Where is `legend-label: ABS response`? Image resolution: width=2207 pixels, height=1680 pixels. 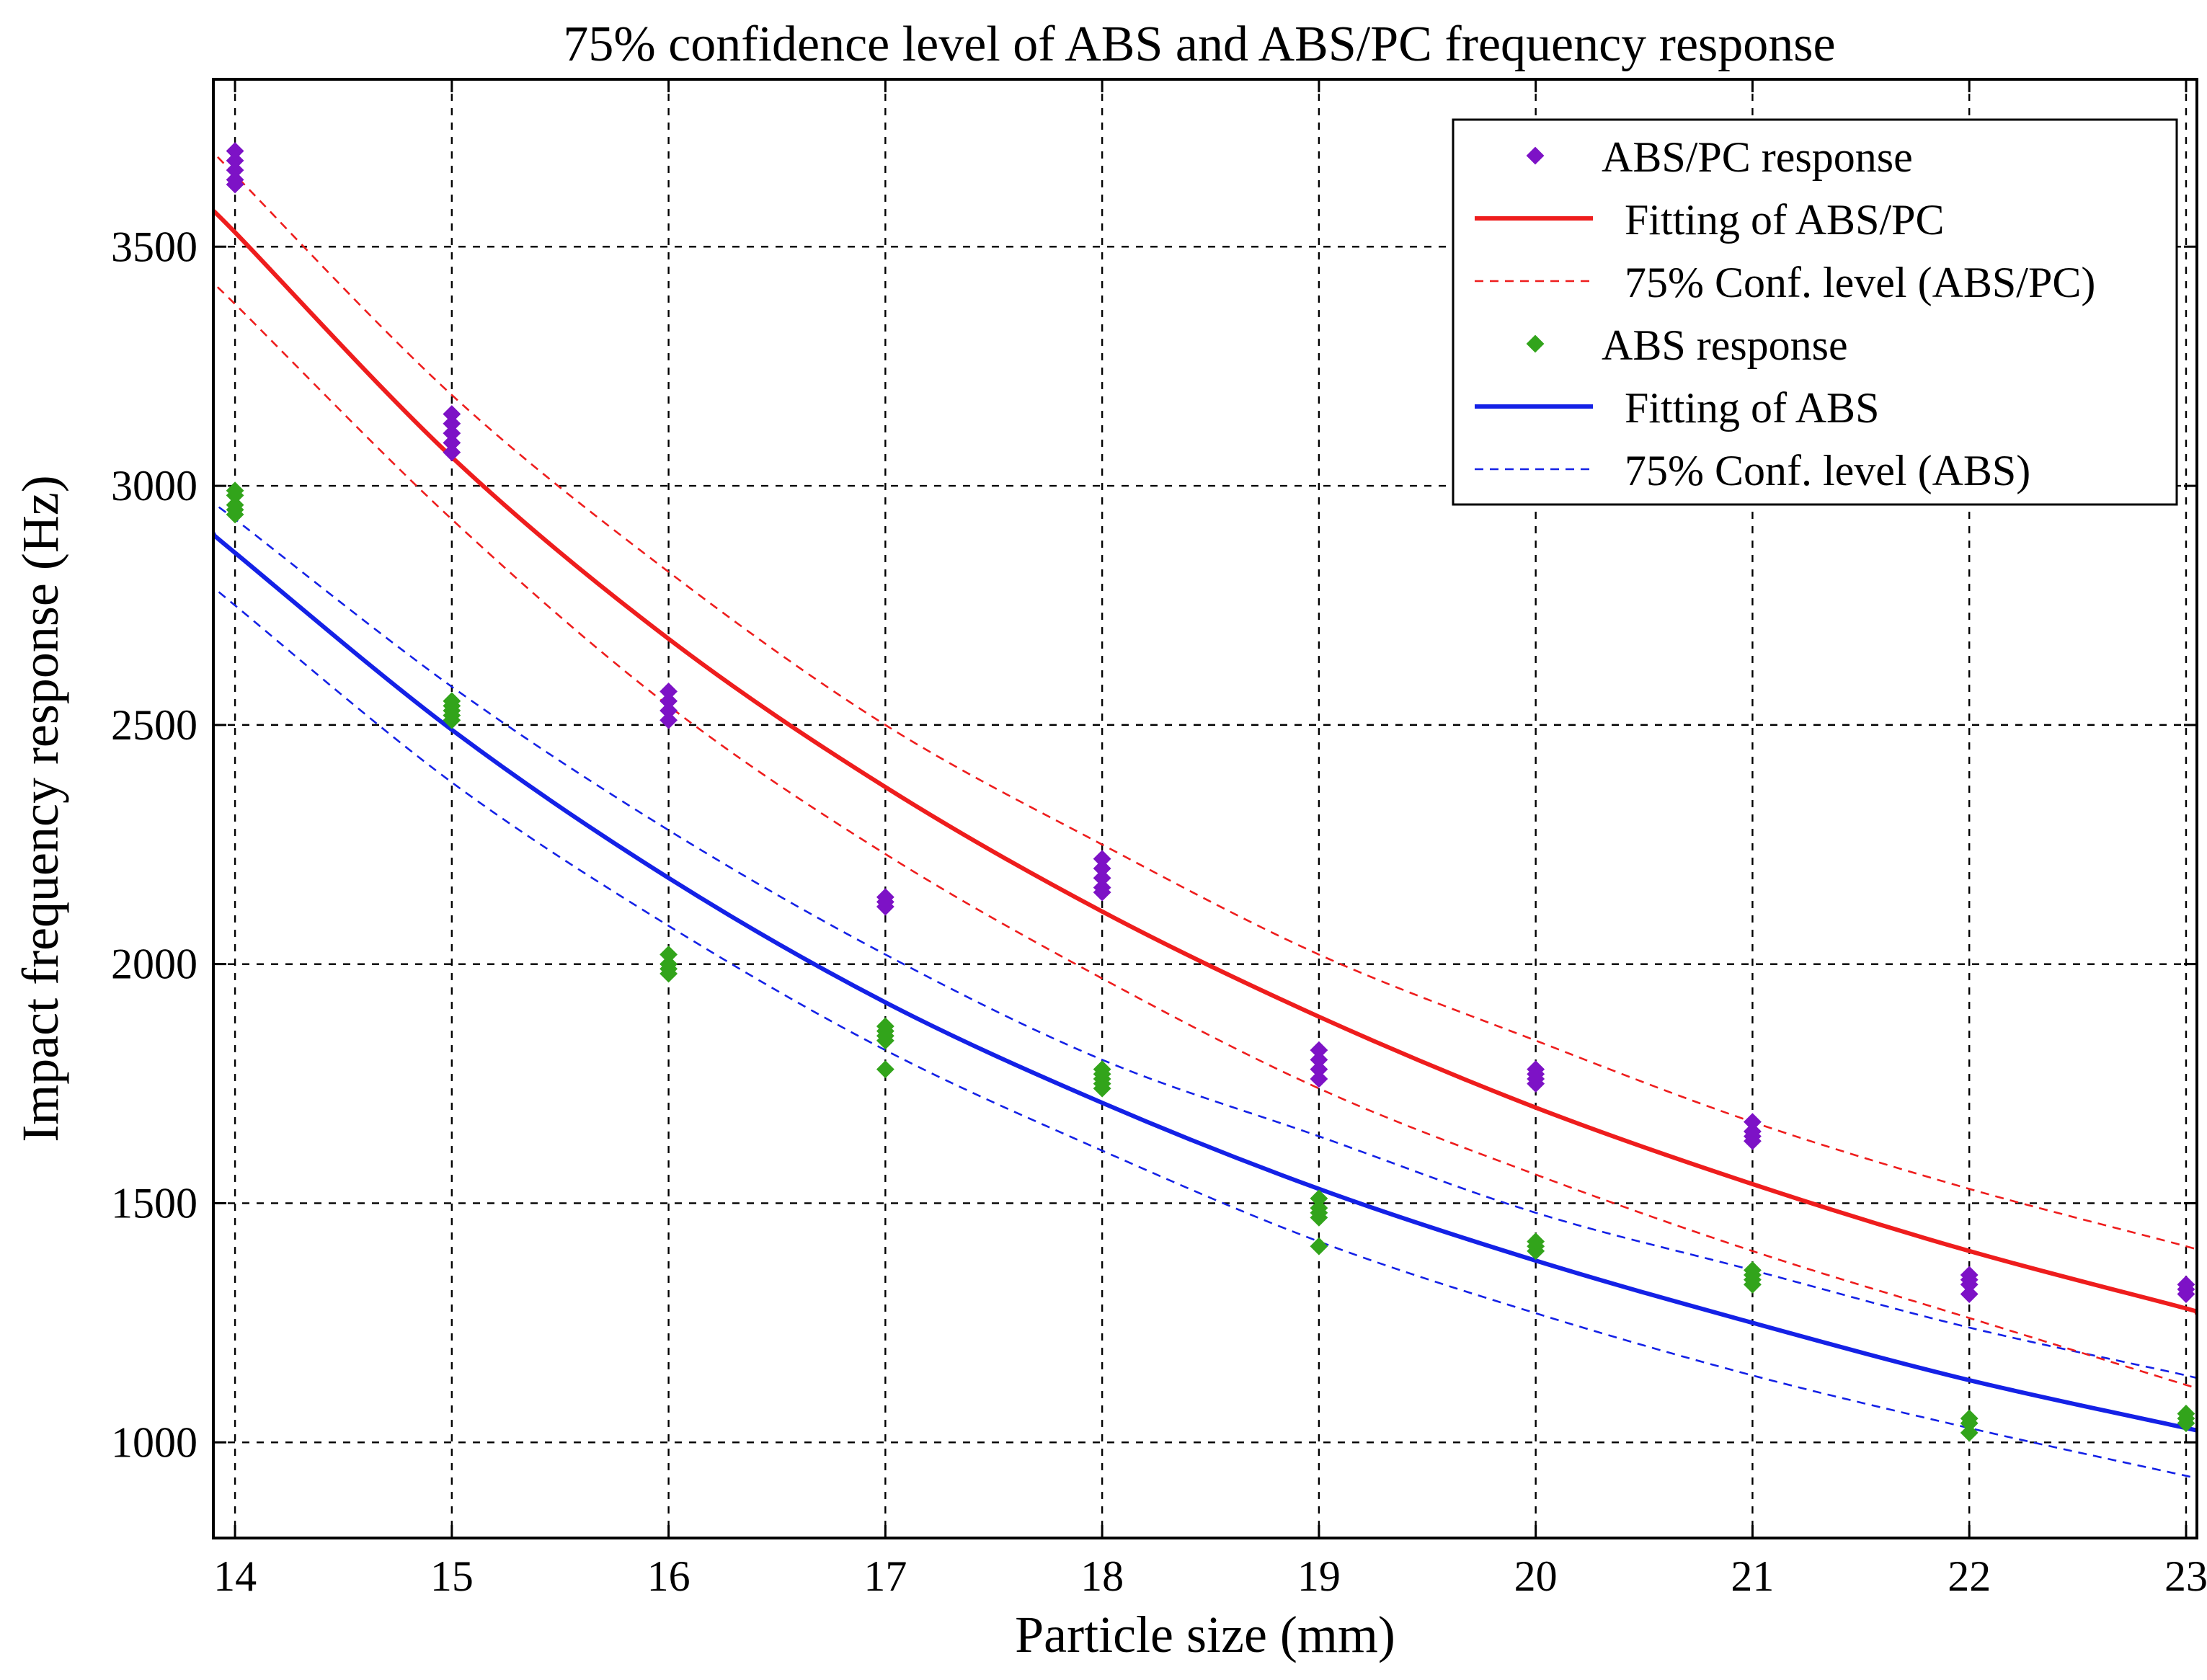 legend-label: ABS response is located at coordinates (1725, 345).